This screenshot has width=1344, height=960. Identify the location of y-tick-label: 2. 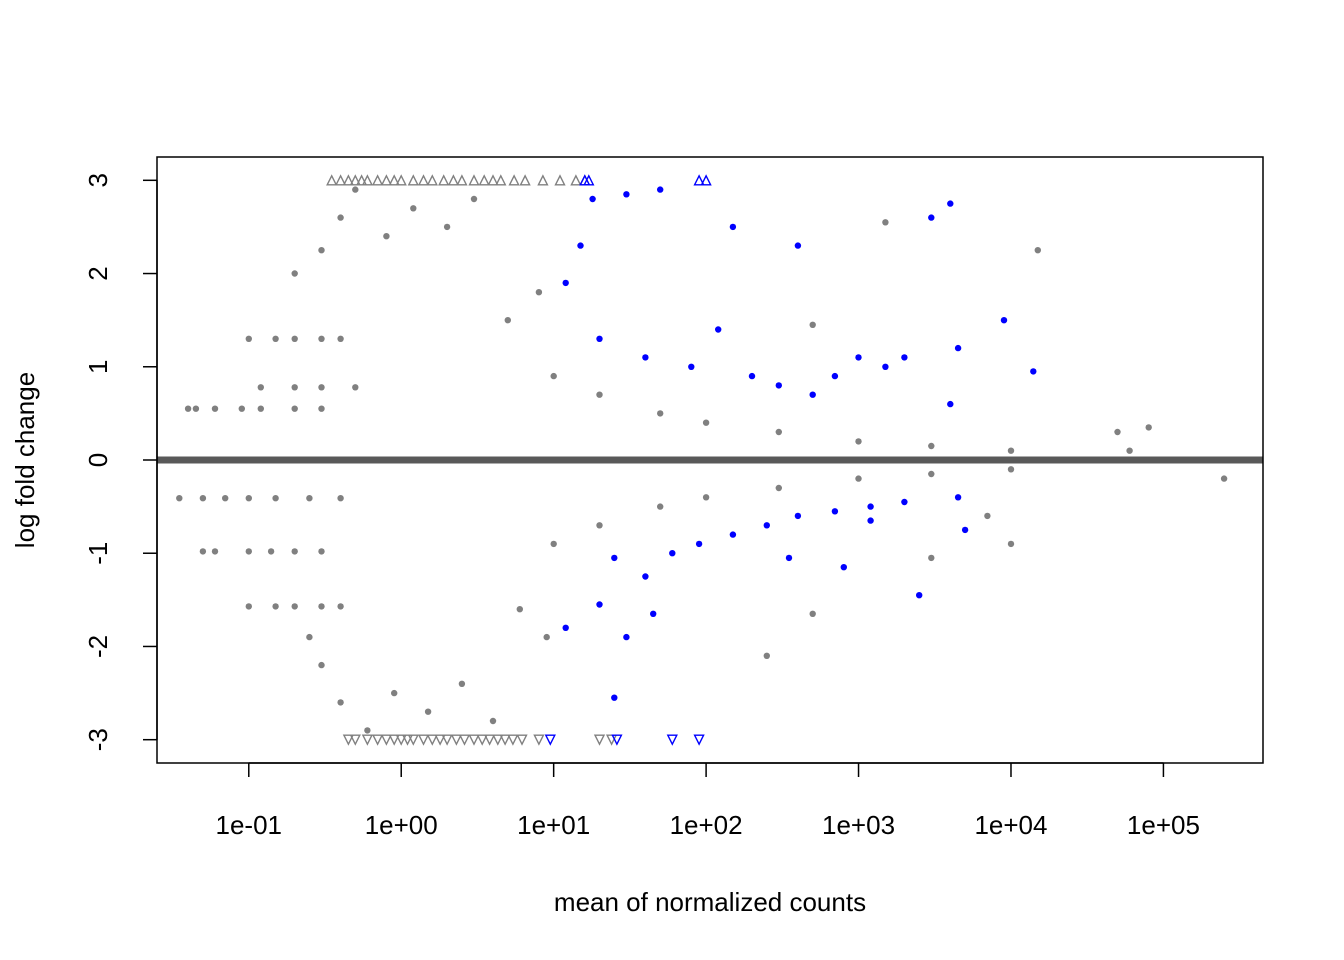
(98, 273).